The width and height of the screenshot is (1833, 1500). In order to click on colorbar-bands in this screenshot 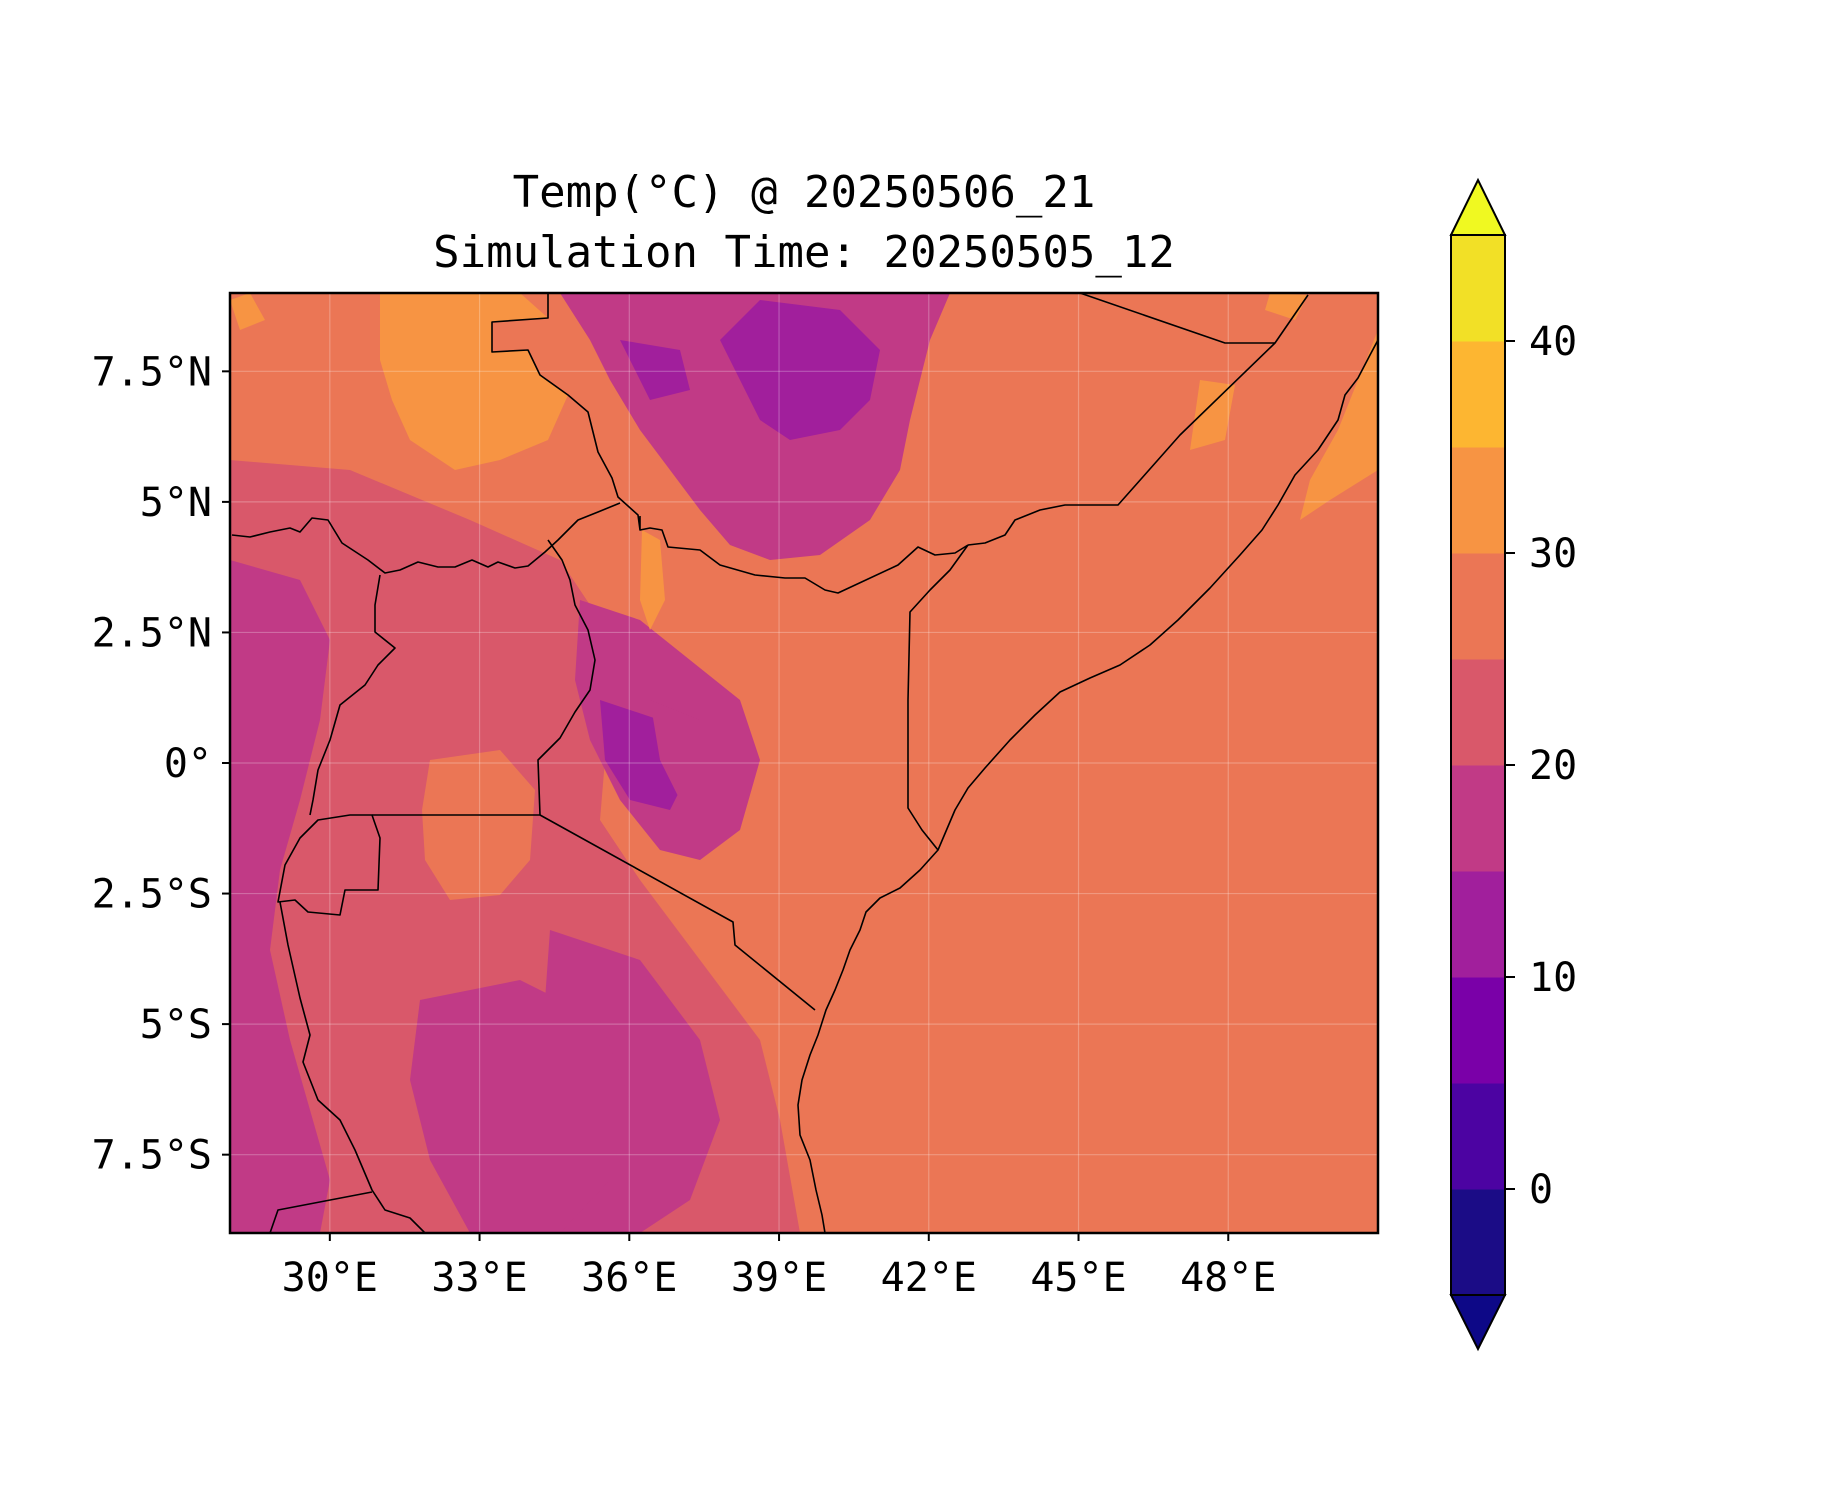, I will do `click(1478, 765)`.